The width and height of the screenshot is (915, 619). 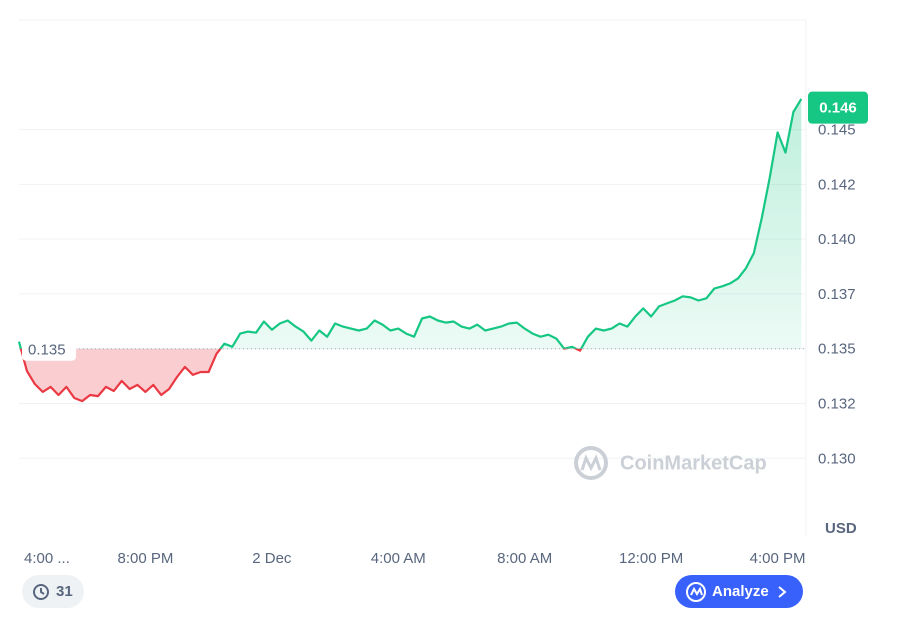 I want to click on analyze-icon, so click(x=696, y=591).